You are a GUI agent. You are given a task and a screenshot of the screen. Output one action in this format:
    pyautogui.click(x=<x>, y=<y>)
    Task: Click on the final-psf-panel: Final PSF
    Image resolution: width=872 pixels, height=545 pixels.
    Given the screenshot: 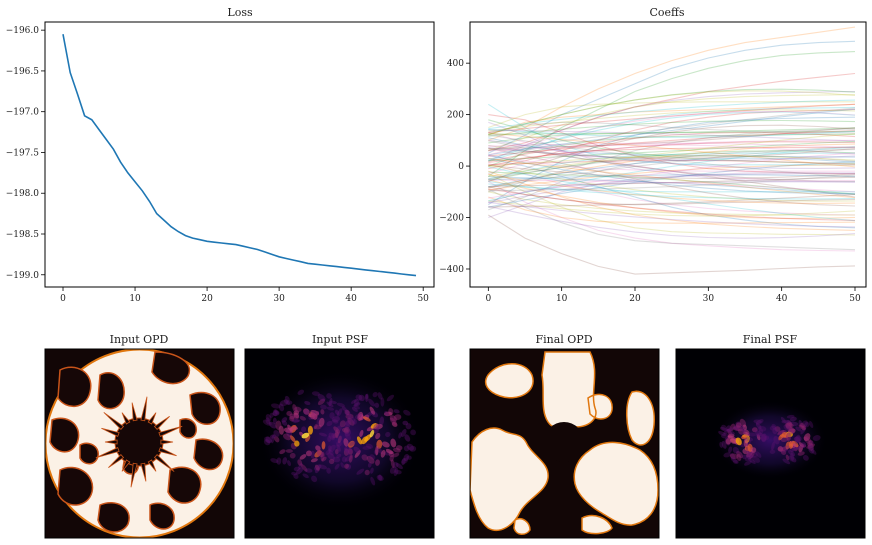 What is the action you would take?
    pyautogui.click(x=770, y=436)
    